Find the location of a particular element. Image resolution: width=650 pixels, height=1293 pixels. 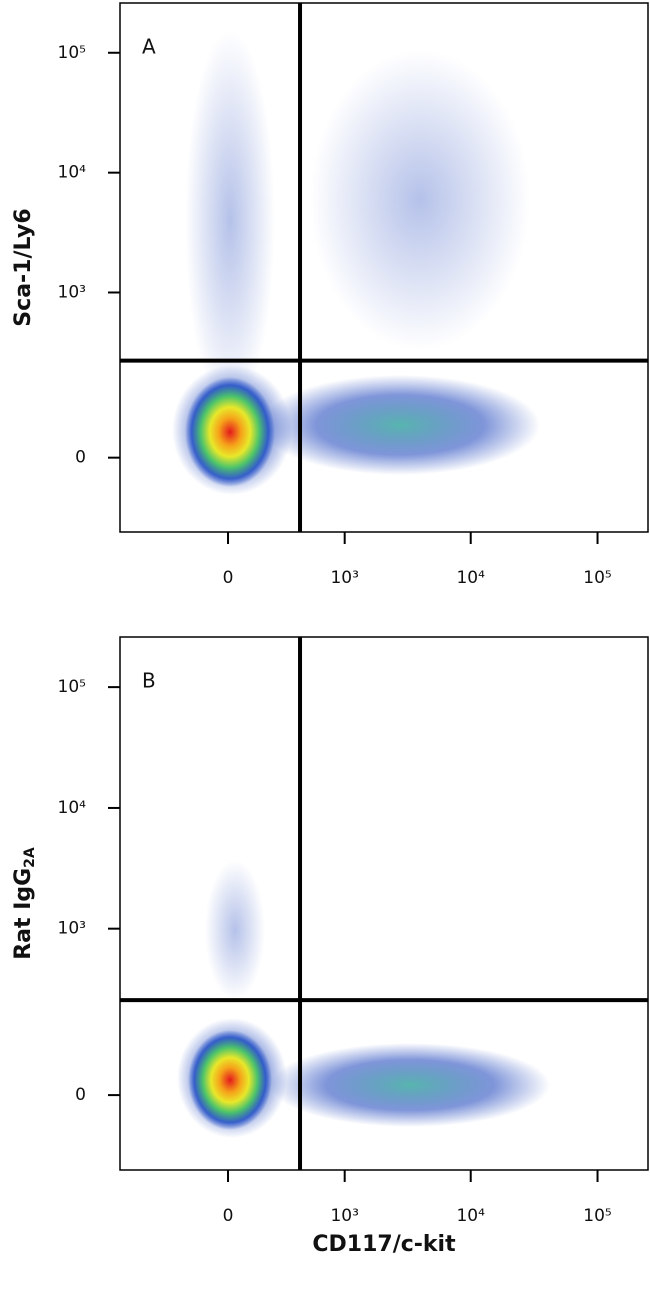

y-axis-label-text: Sca-1/Ly6 is located at coordinates (23, 267).